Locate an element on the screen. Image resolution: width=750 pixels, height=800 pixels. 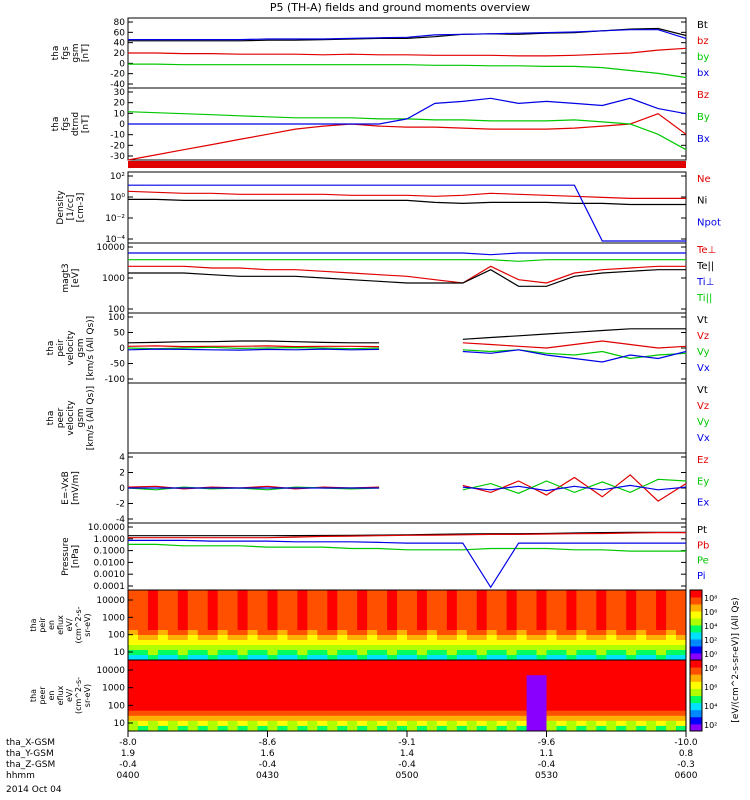
y-axis-label-line: [nPa] is located at coordinates (76, 556).